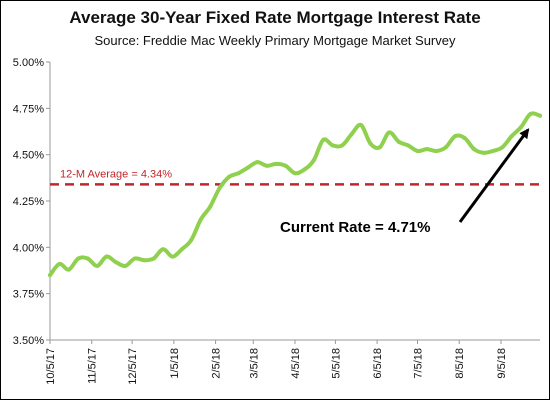 Image resolution: width=550 pixels, height=400 pixels. What do you see at coordinates (378, 363) in the screenshot?
I see `x-tick-label: 6/5/18` at bounding box center [378, 363].